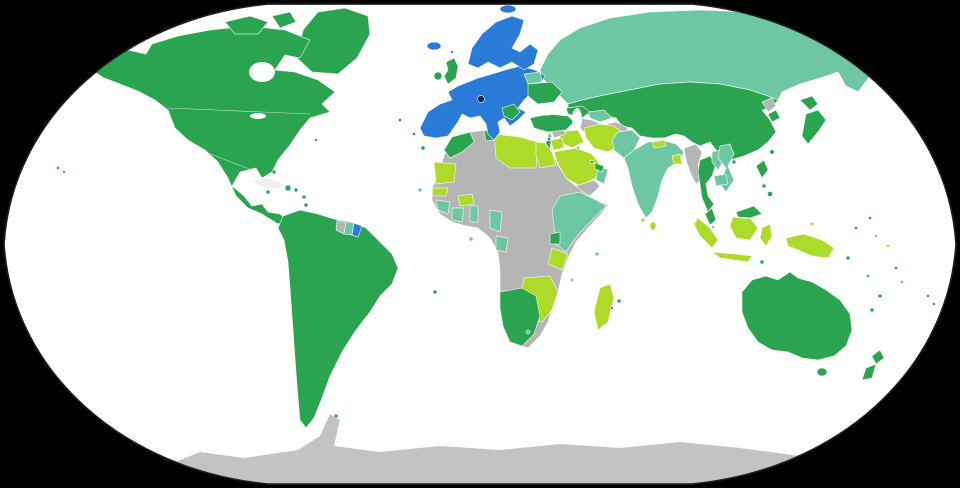 This screenshot has width=960, height=488. Describe the element at coordinates (654, 179) in the screenshot. I see `region-india` at that location.